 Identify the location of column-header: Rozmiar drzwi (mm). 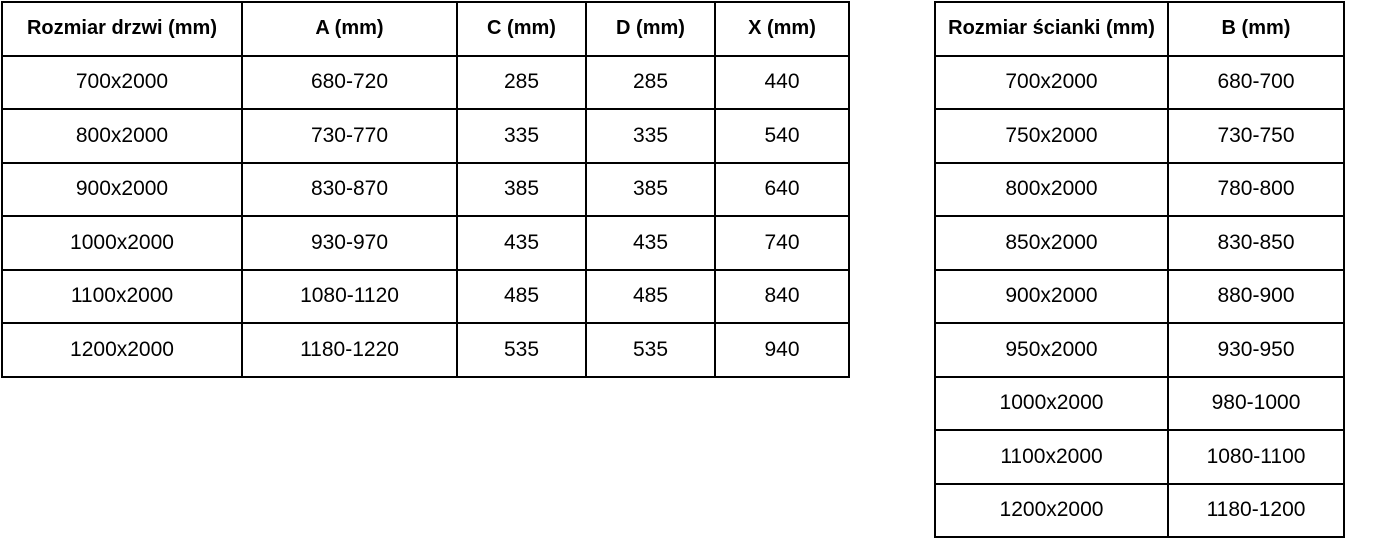
(122, 29).